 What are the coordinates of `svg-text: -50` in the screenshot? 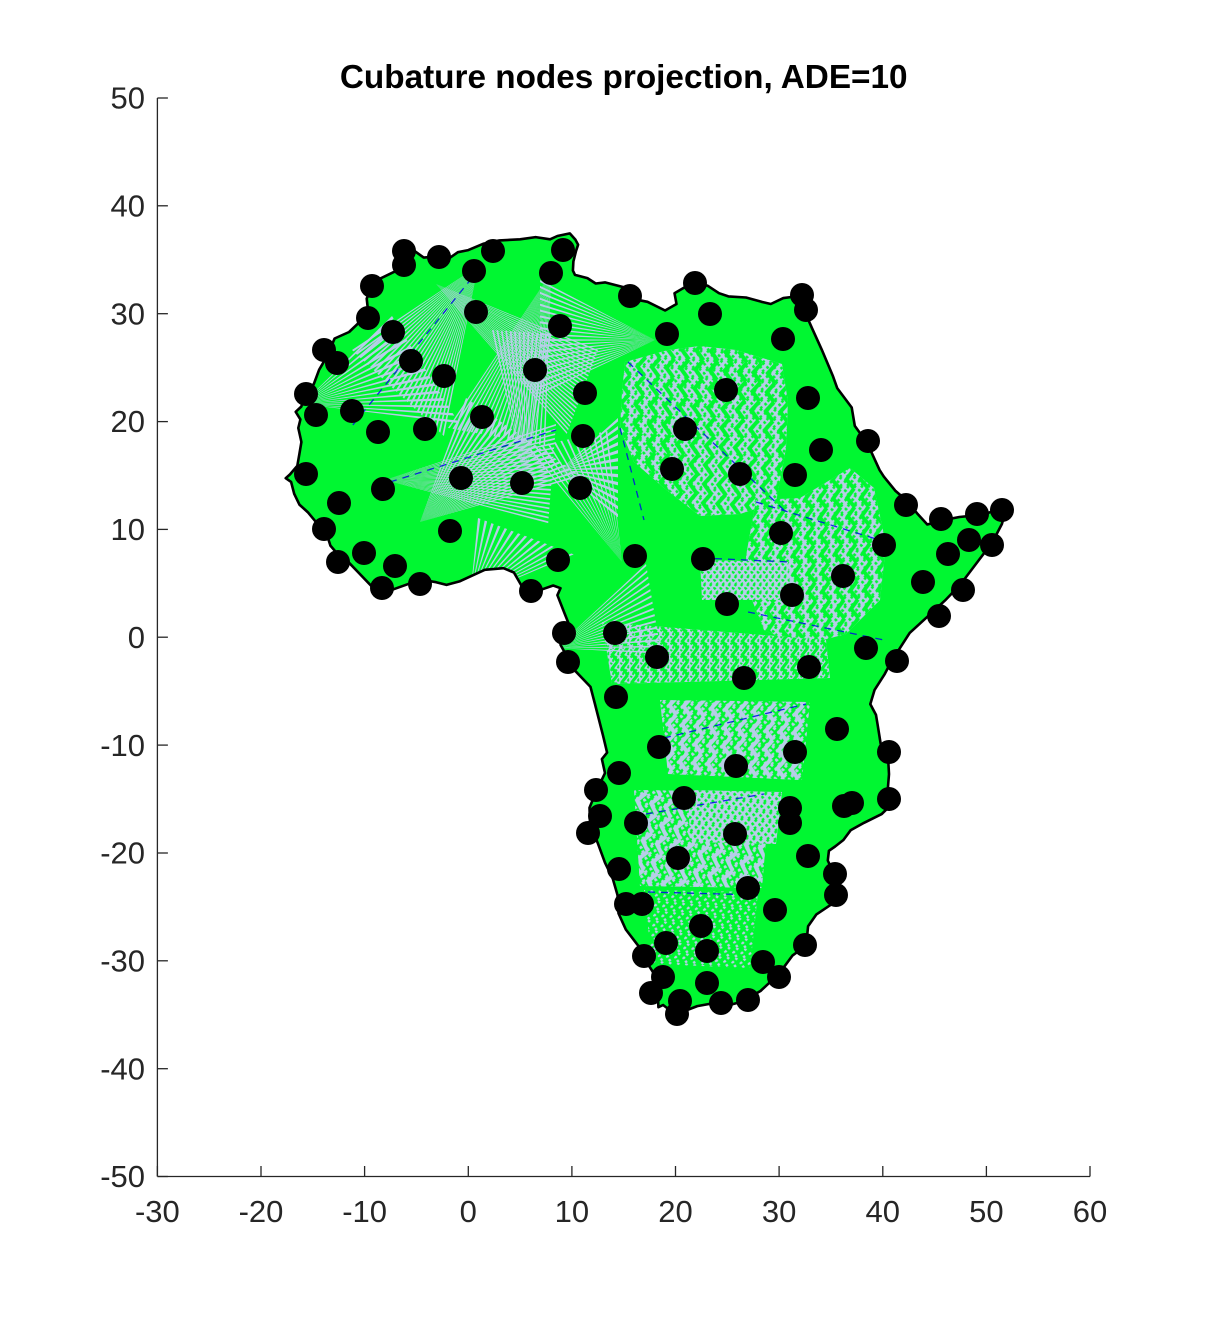 It's located at (122, 1176).